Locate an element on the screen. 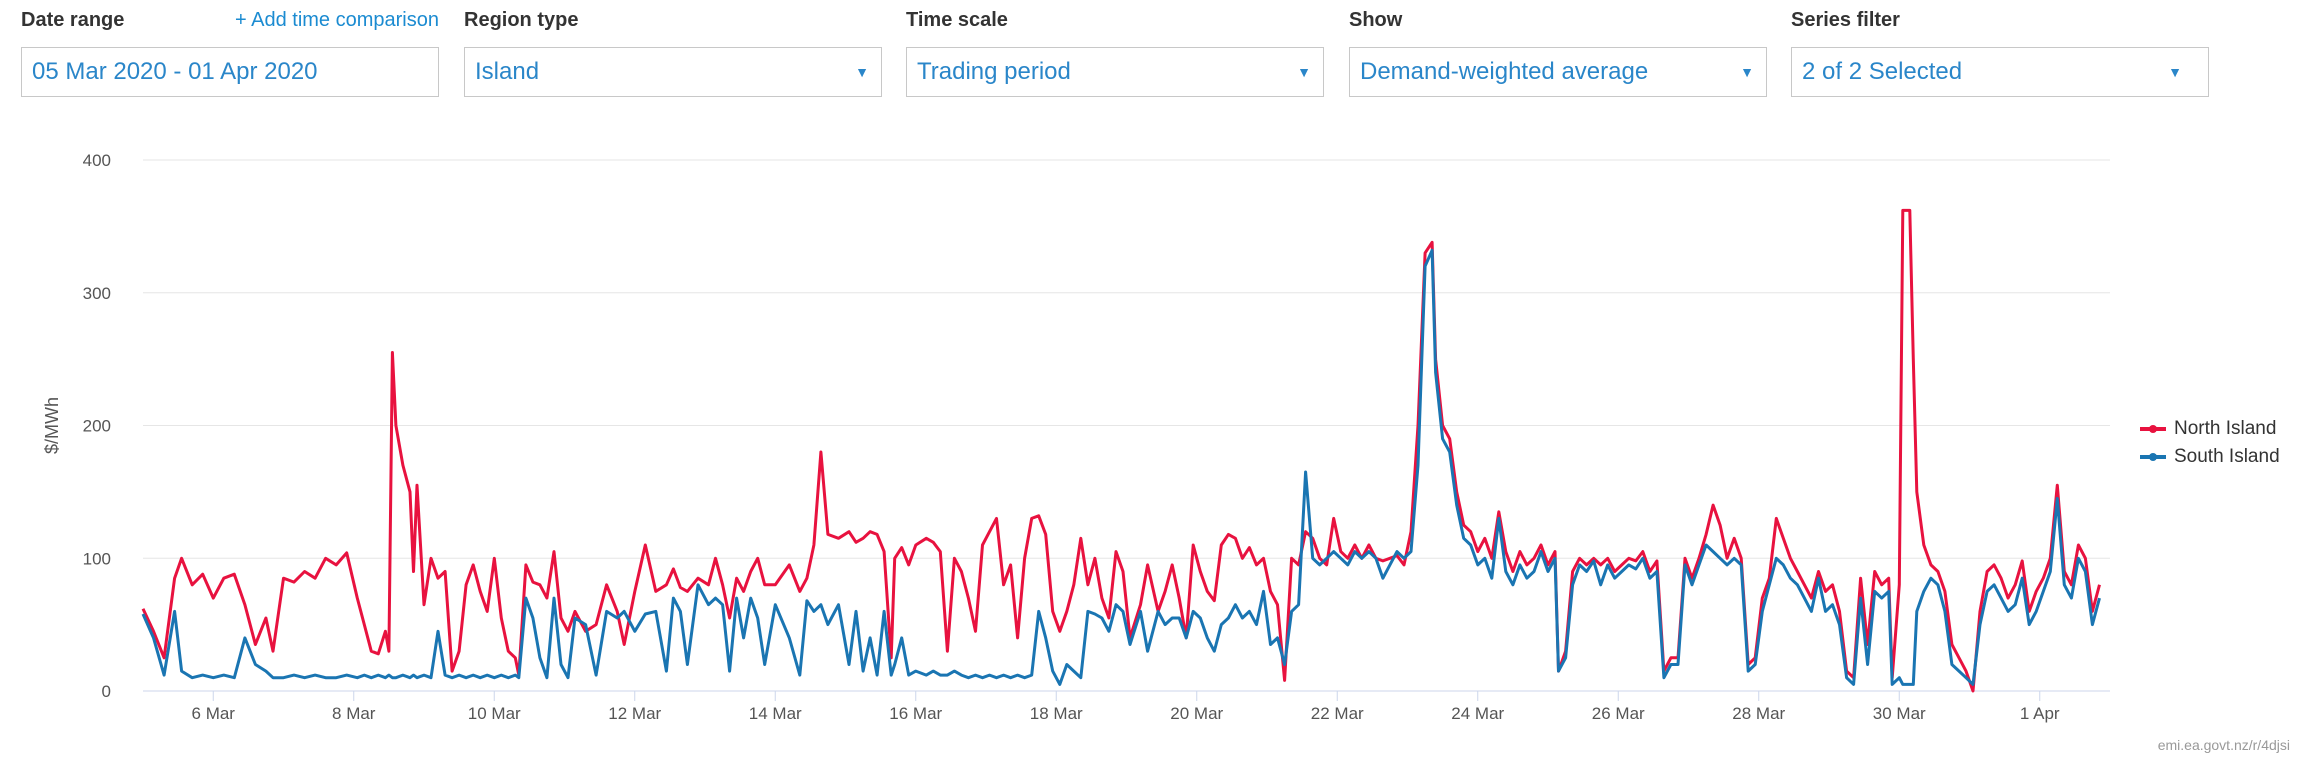  y-tick-label: 300 is located at coordinates (97, 293).